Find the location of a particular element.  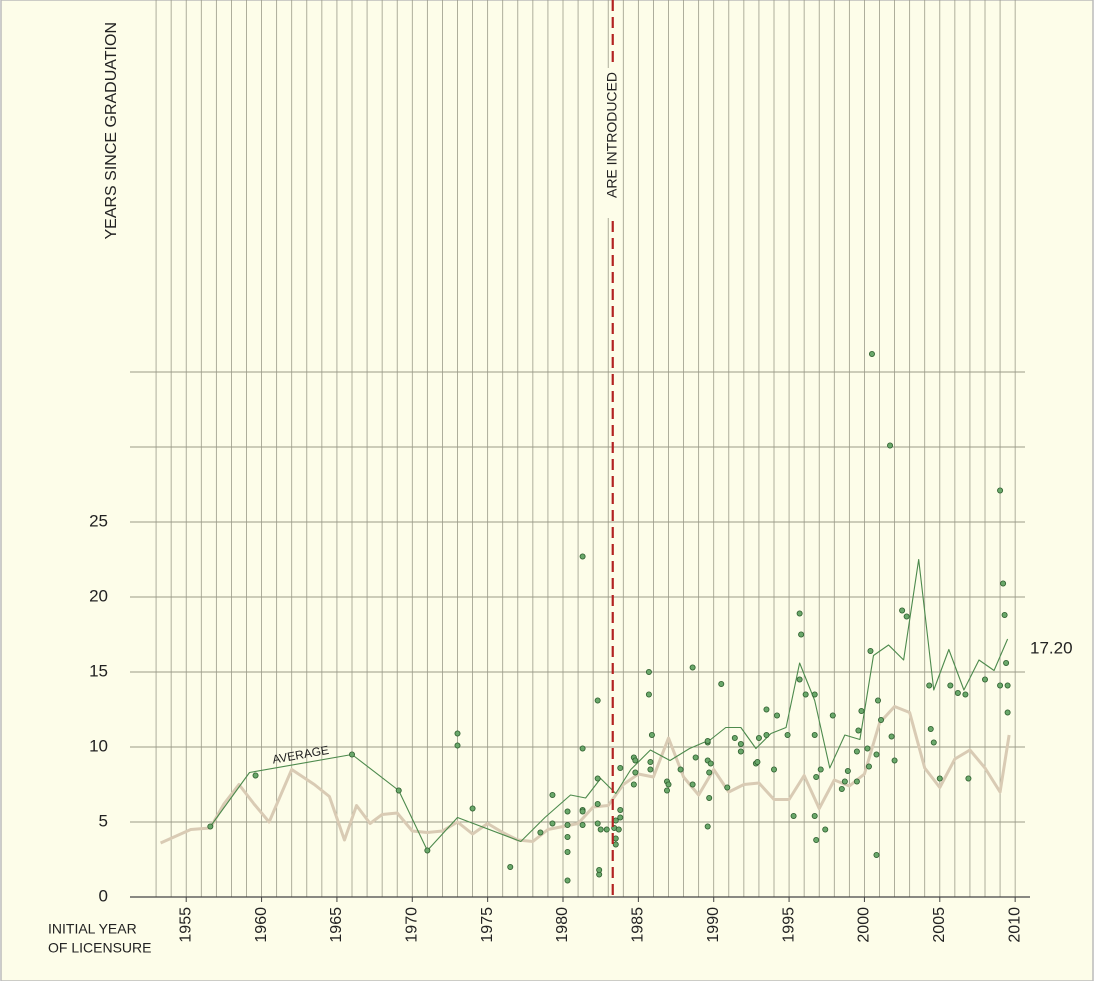

x-axis-title: INITIAL YEAR is located at coordinates (92, 929).